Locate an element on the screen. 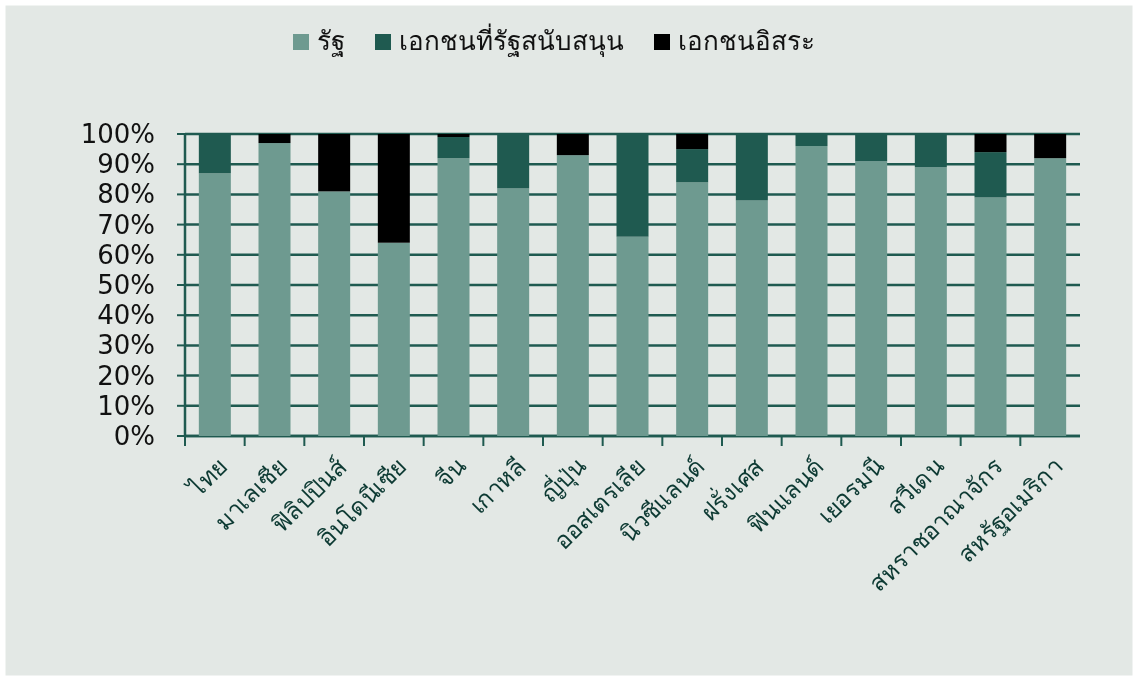 This screenshot has width=1138, height=681. legend-label: เอกชนที่รัฐสนับสนุน is located at coordinates (511, 40).